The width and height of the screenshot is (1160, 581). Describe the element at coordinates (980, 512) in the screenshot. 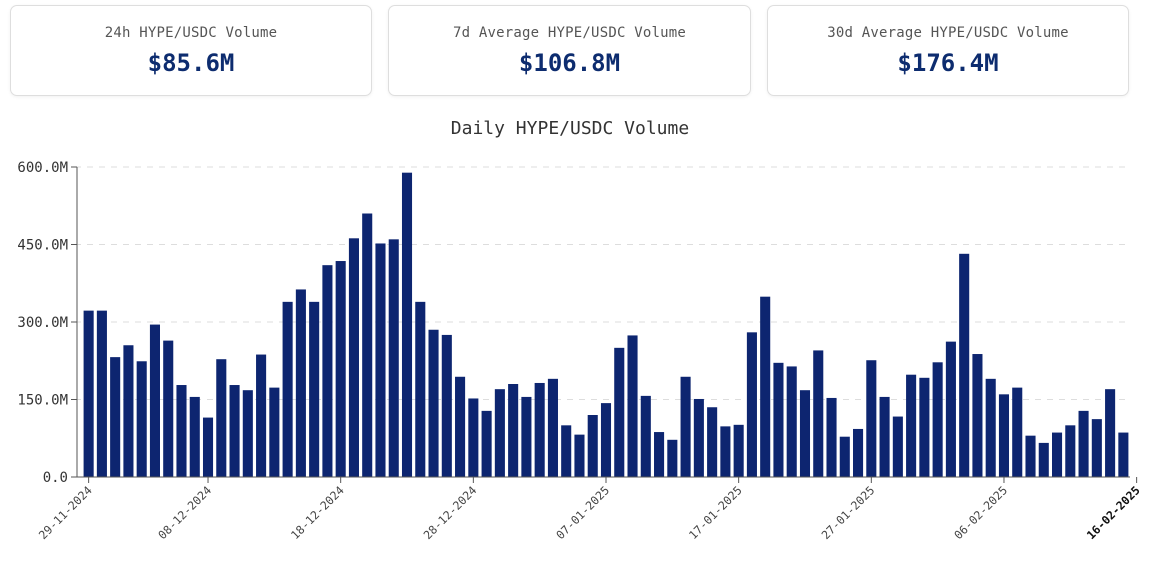

I see `x-tick-label: 06-02-2025` at that location.